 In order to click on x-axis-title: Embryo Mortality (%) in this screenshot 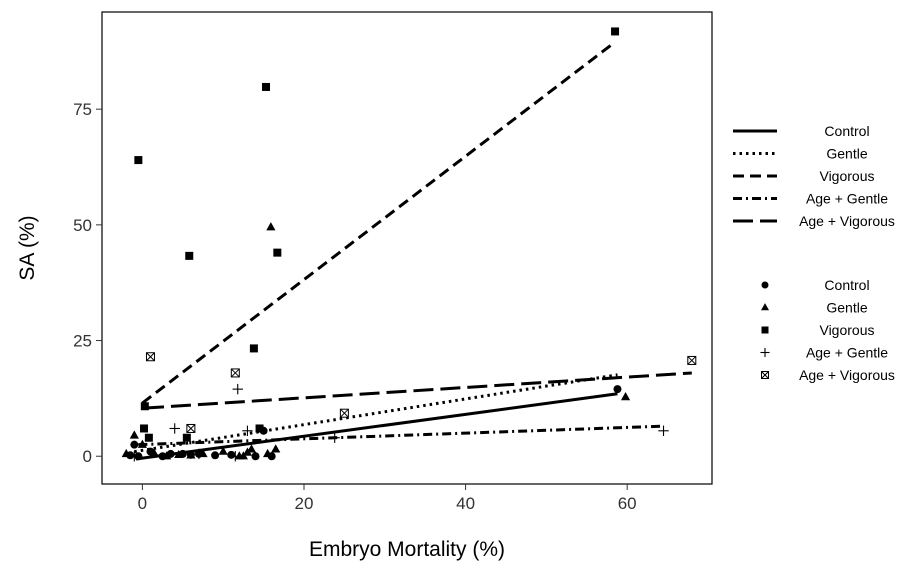, I will do `click(407, 549)`.